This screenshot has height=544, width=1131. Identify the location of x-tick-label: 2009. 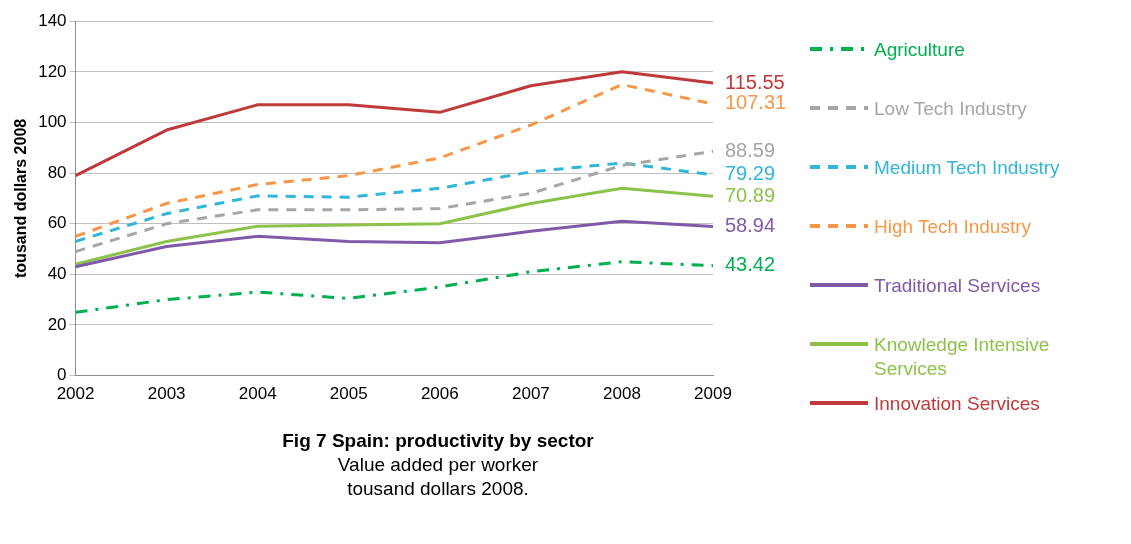
(713, 394).